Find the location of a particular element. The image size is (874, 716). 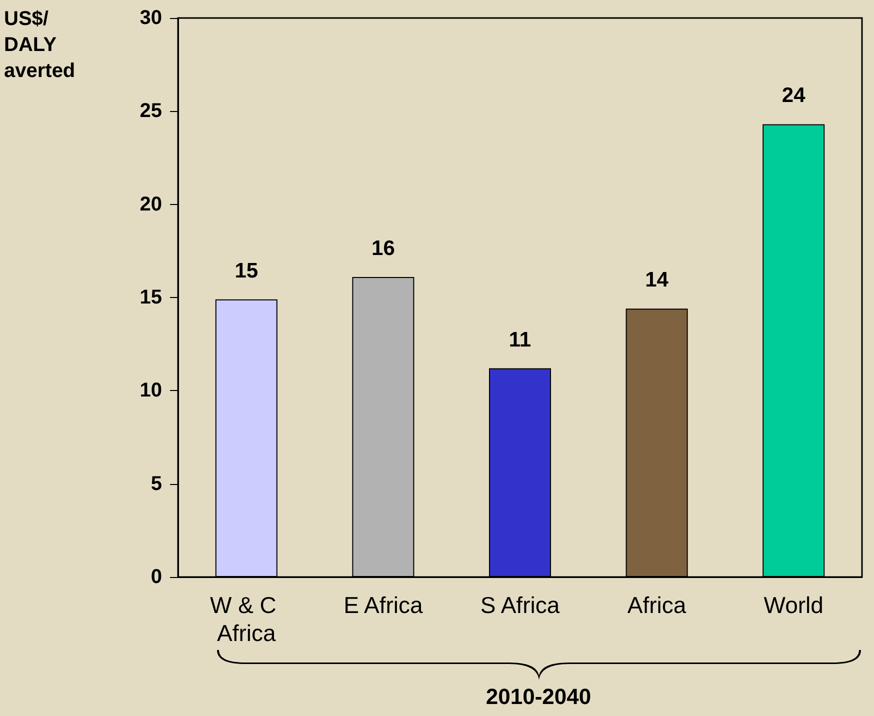

data-label: 15 is located at coordinates (246, 270).